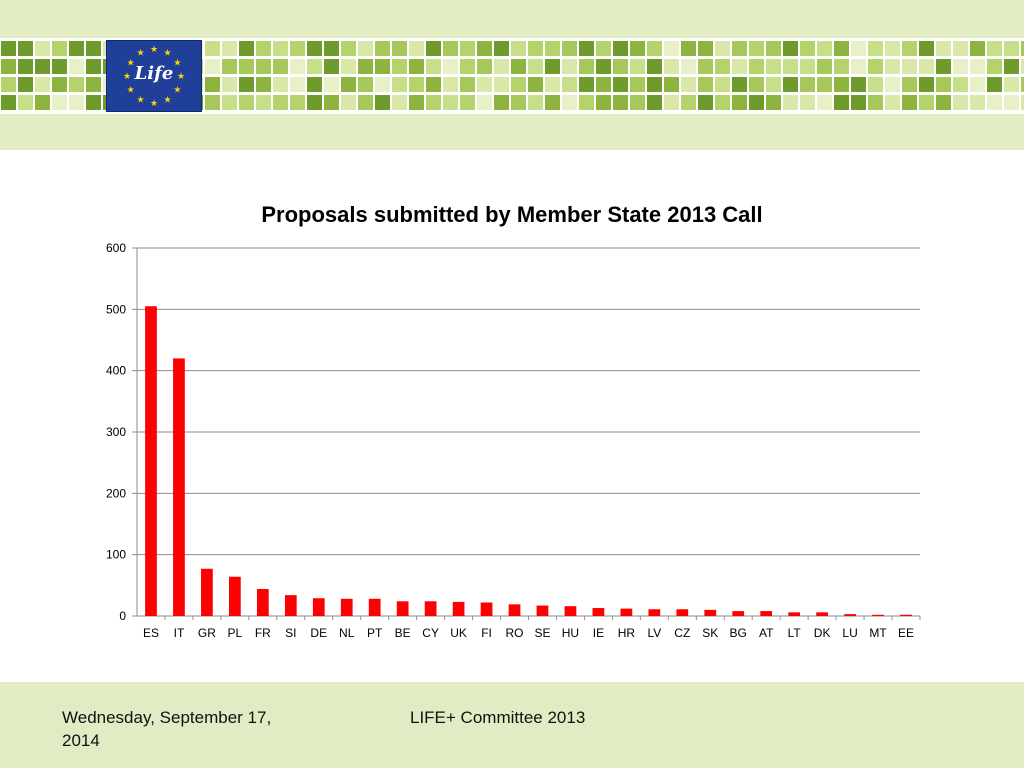 The image size is (1024, 768). I want to click on x-tick-label: LT, so click(795, 633).